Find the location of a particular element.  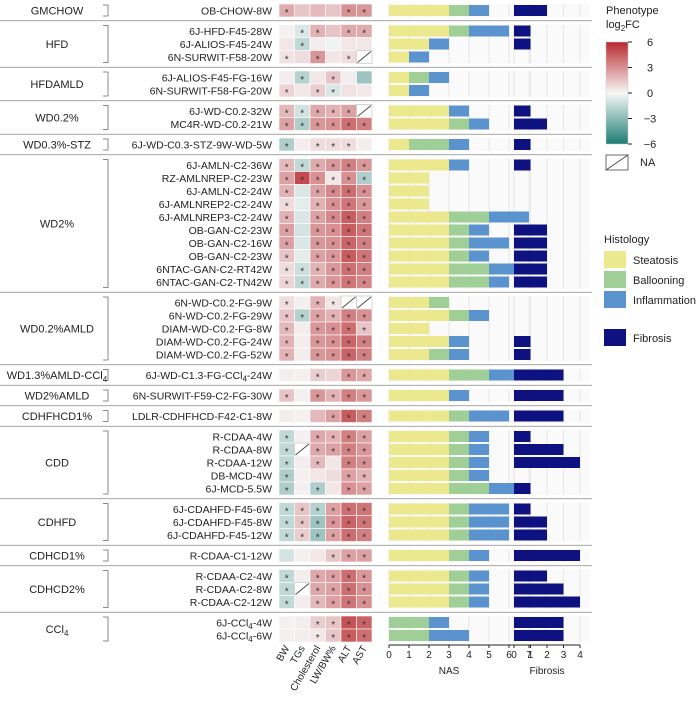

colorbar-tick-label: 6 is located at coordinates (650, 43).